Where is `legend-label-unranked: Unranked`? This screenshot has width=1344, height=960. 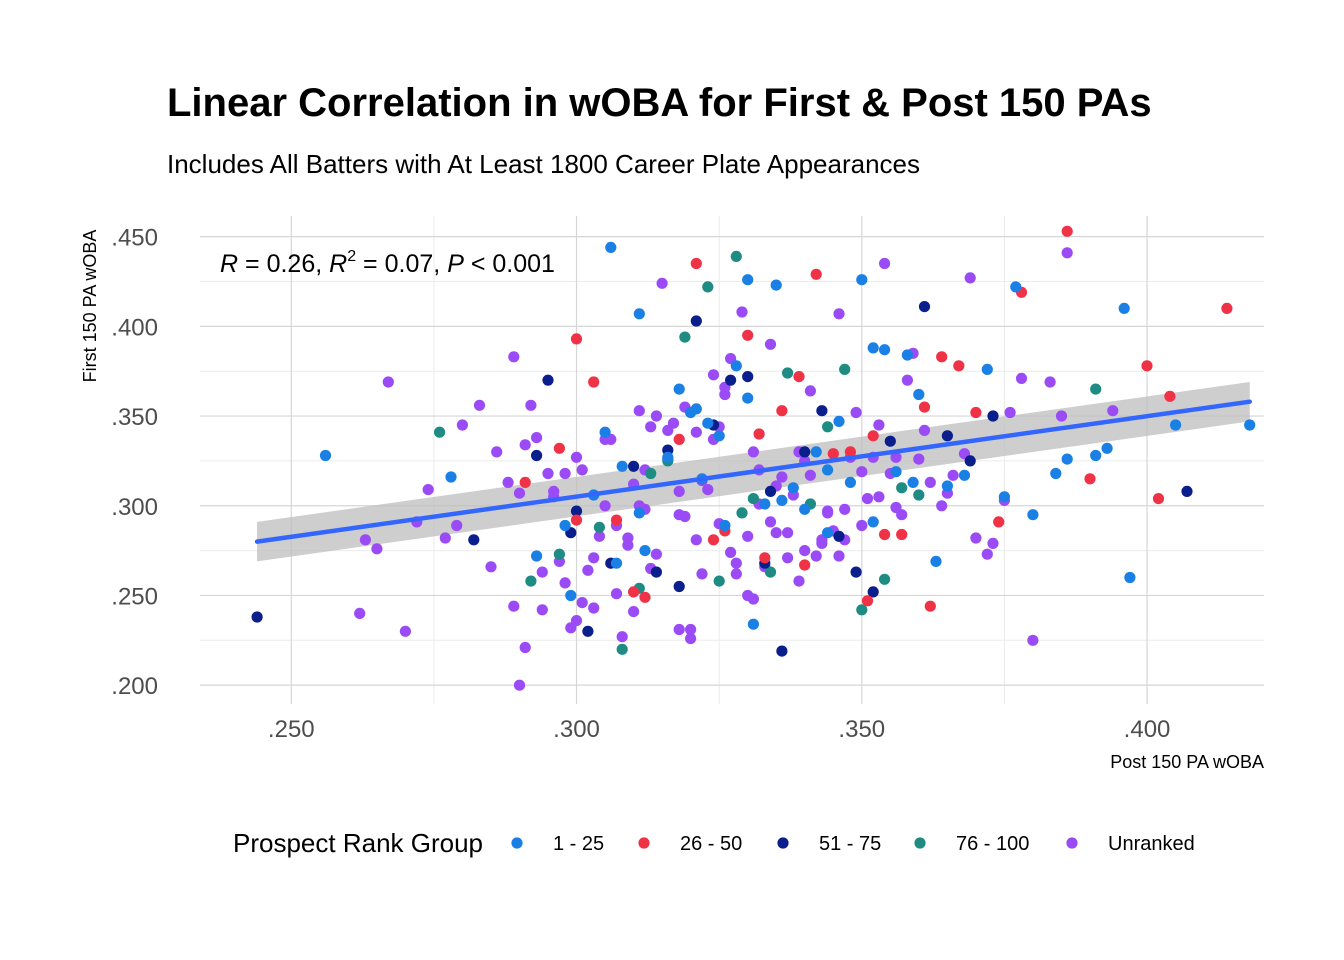 legend-label-unranked: Unranked is located at coordinates (1151, 844).